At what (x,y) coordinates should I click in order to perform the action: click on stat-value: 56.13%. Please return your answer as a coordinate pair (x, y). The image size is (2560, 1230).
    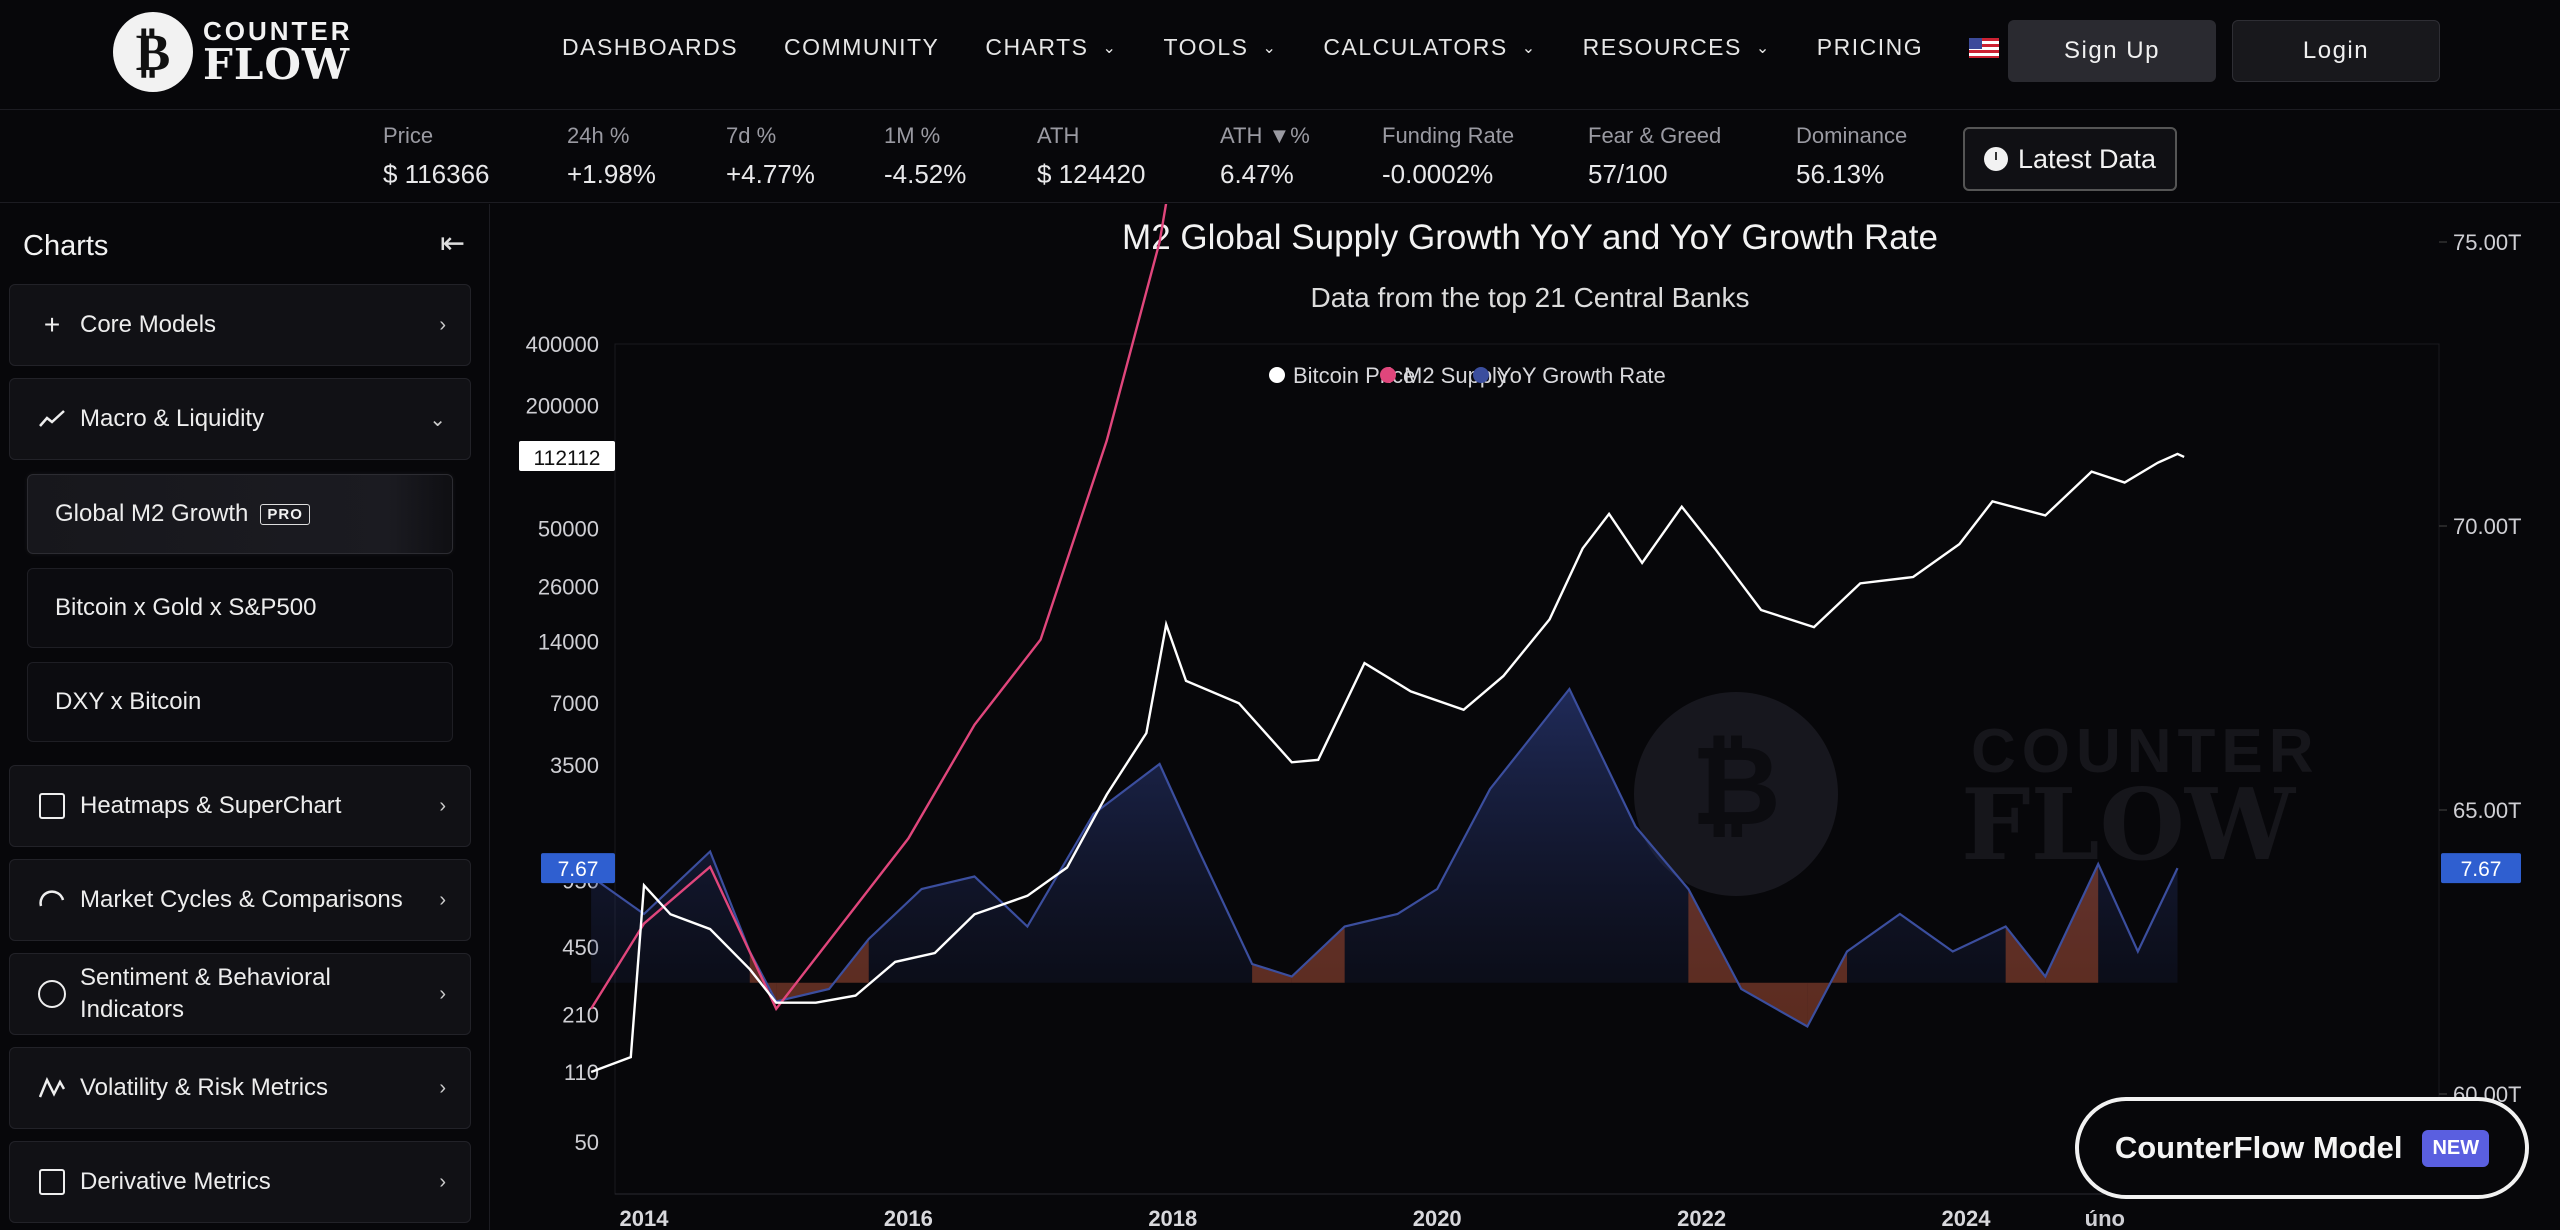
    Looking at the image, I should click on (1840, 174).